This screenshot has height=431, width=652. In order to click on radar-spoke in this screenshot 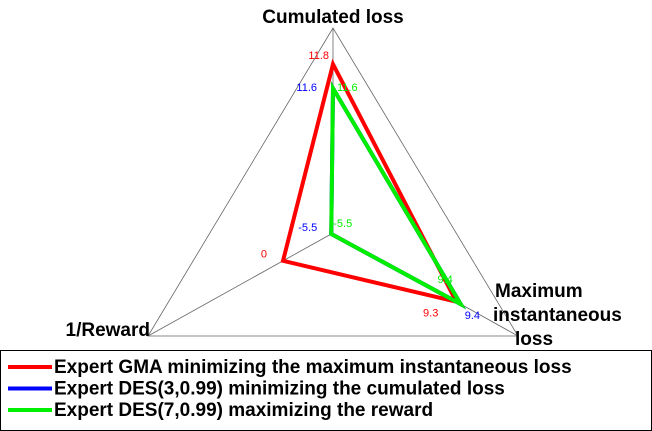, I will do `click(240, 284)`.